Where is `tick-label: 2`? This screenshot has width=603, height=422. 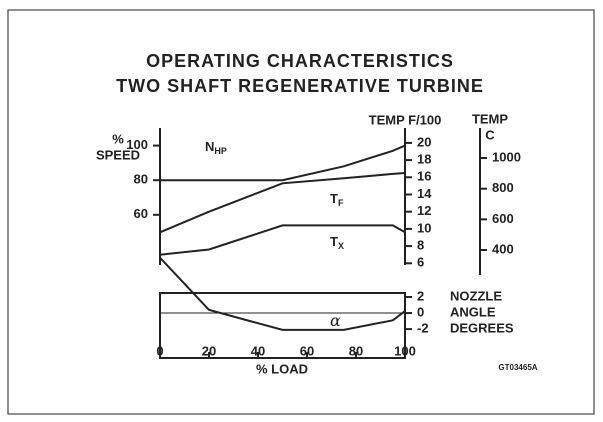 tick-label: 2 is located at coordinates (420, 295).